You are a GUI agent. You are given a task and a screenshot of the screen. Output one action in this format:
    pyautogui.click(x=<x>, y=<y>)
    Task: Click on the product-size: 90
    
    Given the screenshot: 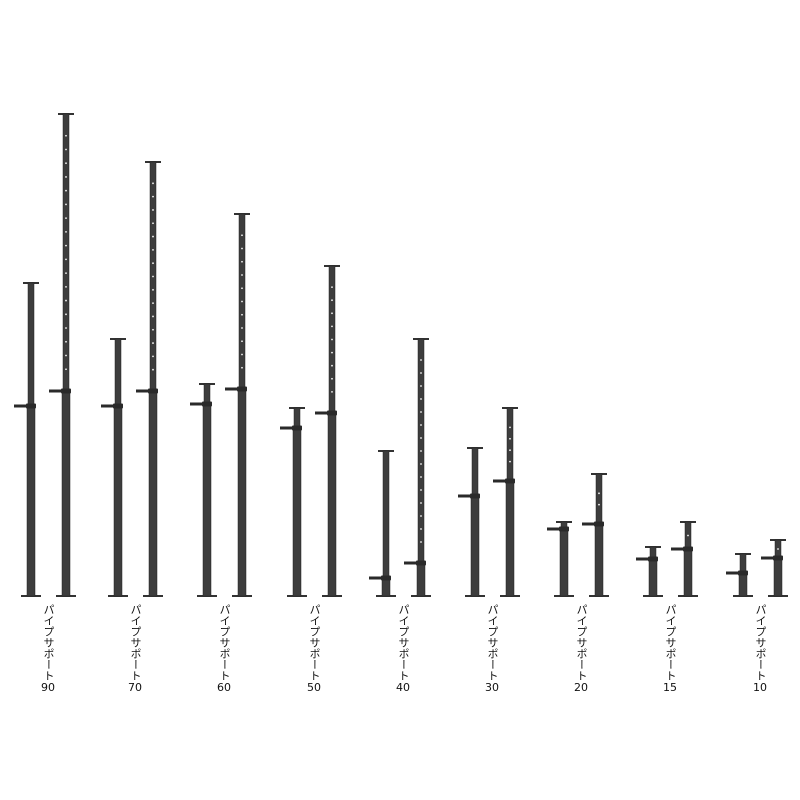 What is the action you would take?
    pyautogui.click(x=48, y=687)
    